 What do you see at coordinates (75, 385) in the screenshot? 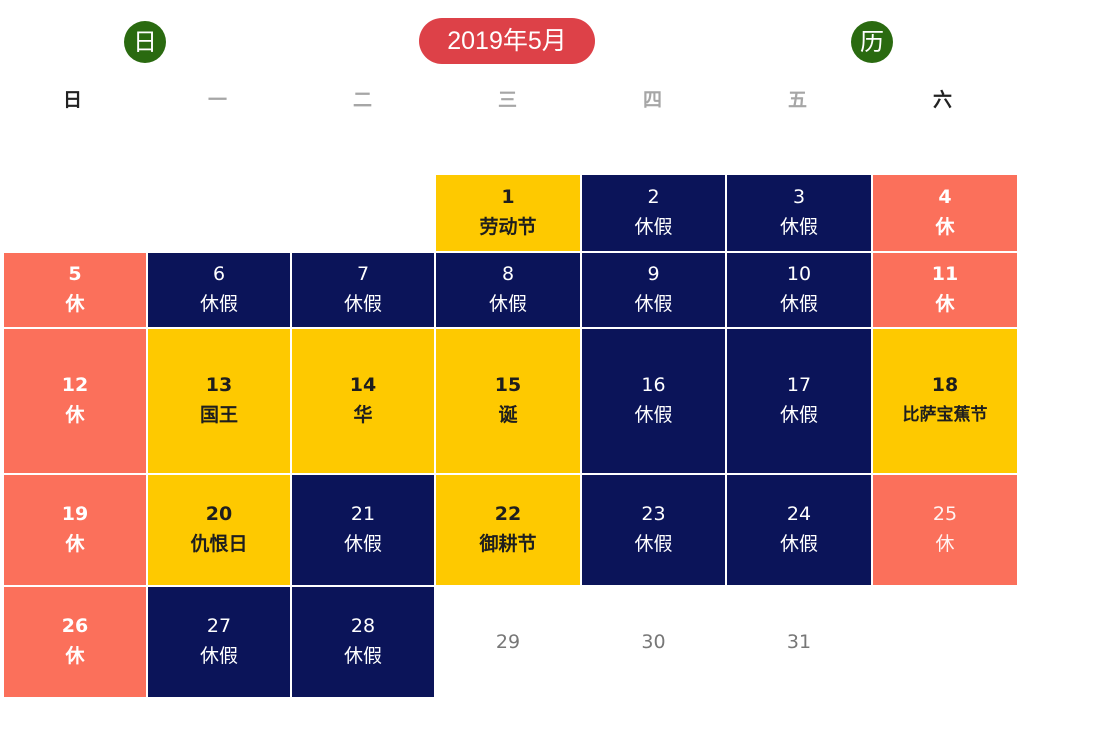
I see `day-number: 12` at bounding box center [75, 385].